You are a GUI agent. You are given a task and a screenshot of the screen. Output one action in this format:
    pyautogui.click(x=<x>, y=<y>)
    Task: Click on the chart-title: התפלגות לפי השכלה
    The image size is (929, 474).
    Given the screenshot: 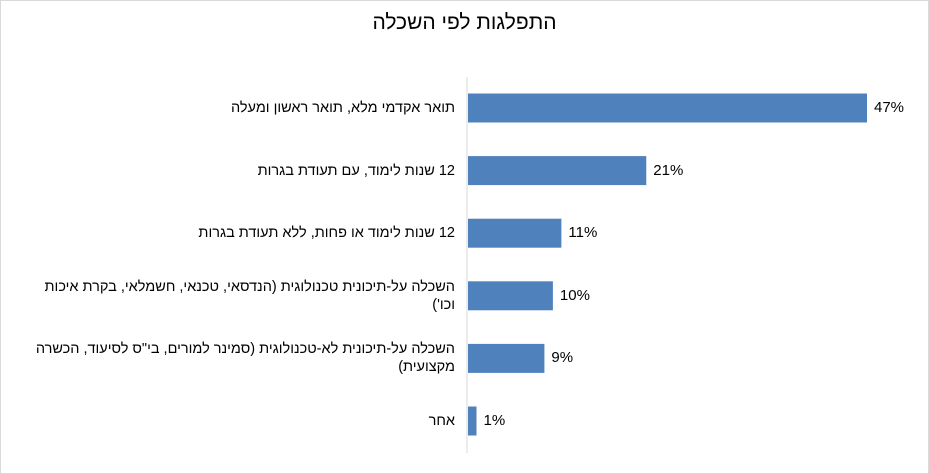 What is the action you would take?
    pyautogui.click(x=464, y=22)
    